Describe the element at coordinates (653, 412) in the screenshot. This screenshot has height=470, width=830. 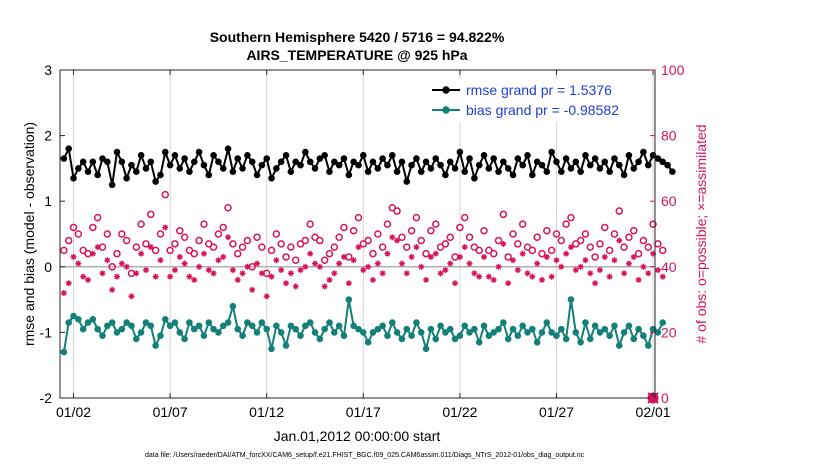
I see `x-tick-label: 02/01` at that location.